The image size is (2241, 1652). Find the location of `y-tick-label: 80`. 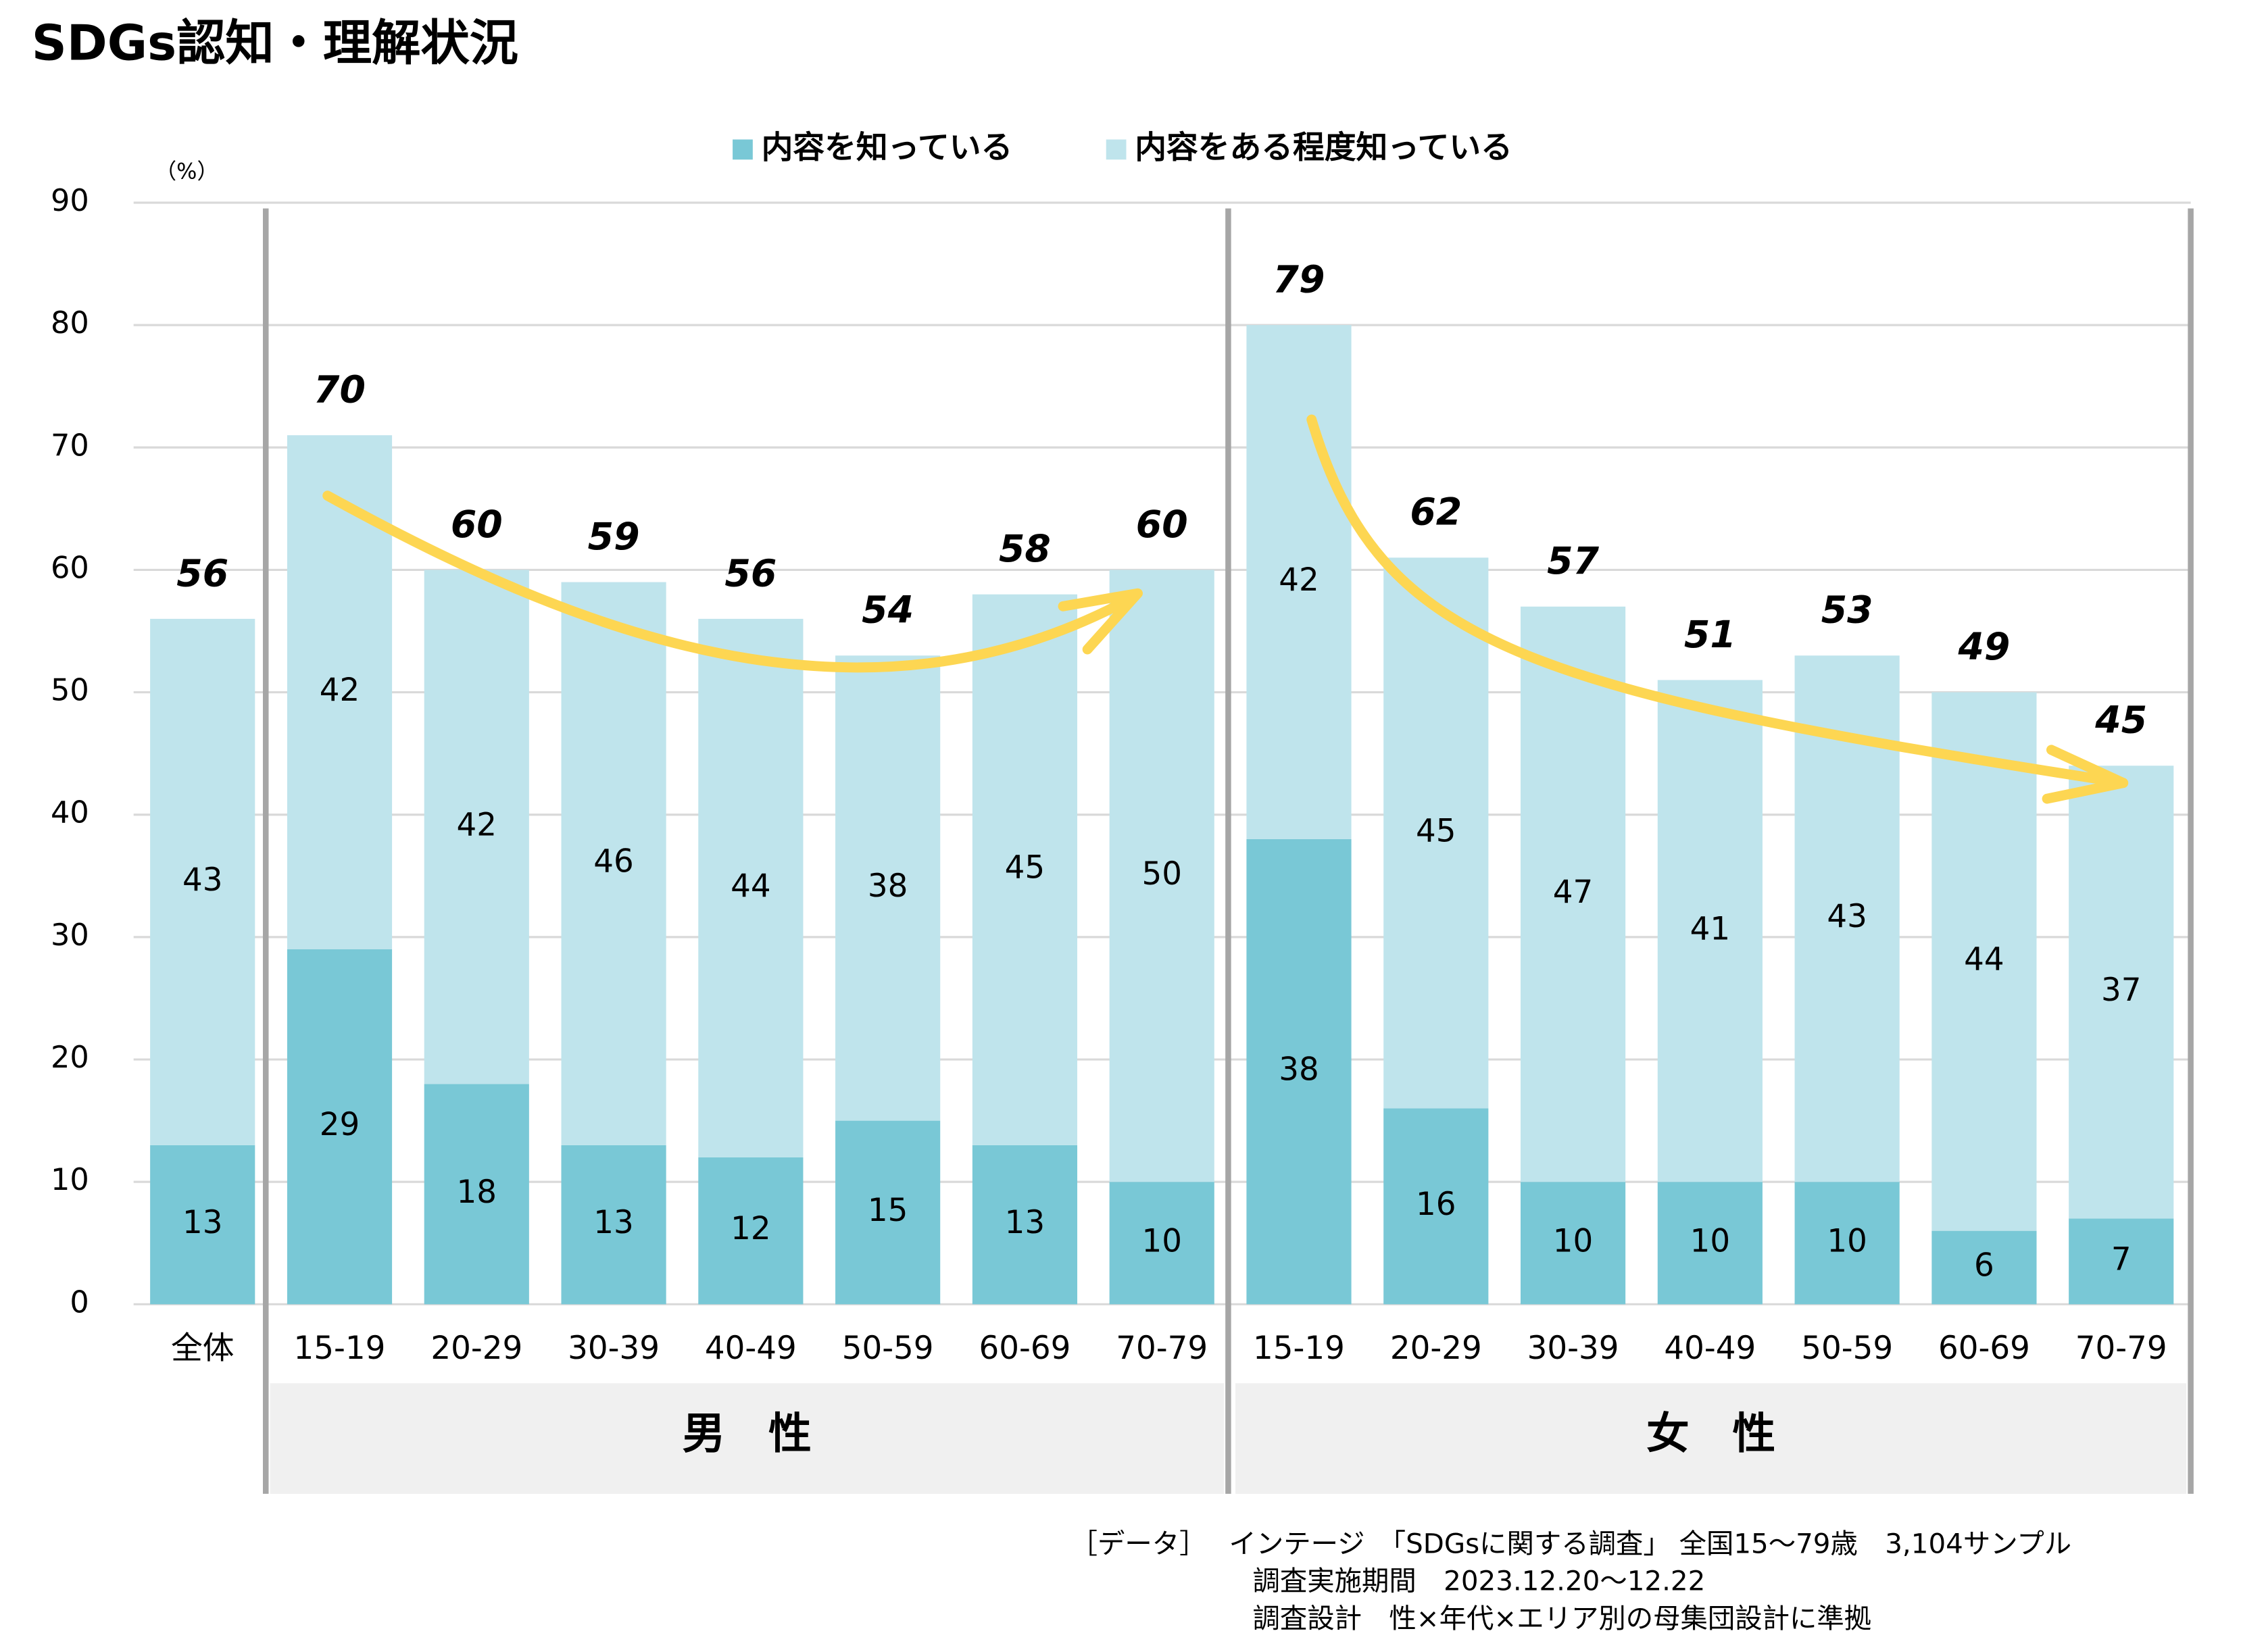

y-tick-label: 80 is located at coordinates (70, 323).